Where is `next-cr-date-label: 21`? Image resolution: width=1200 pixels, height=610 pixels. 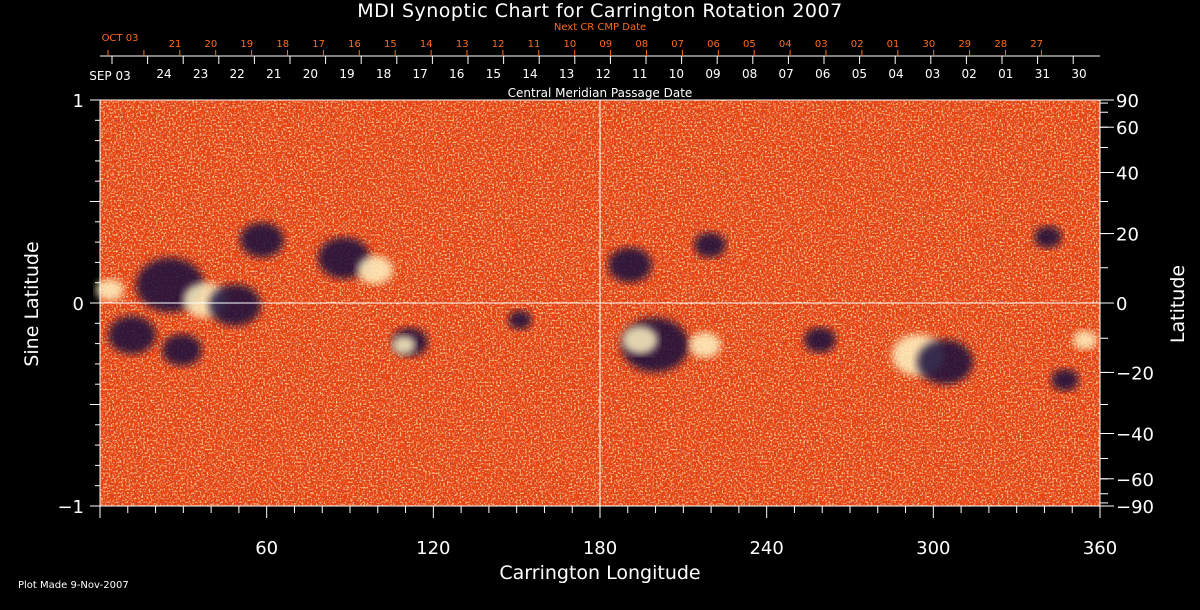 next-cr-date-label: 21 is located at coordinates (175, 44).